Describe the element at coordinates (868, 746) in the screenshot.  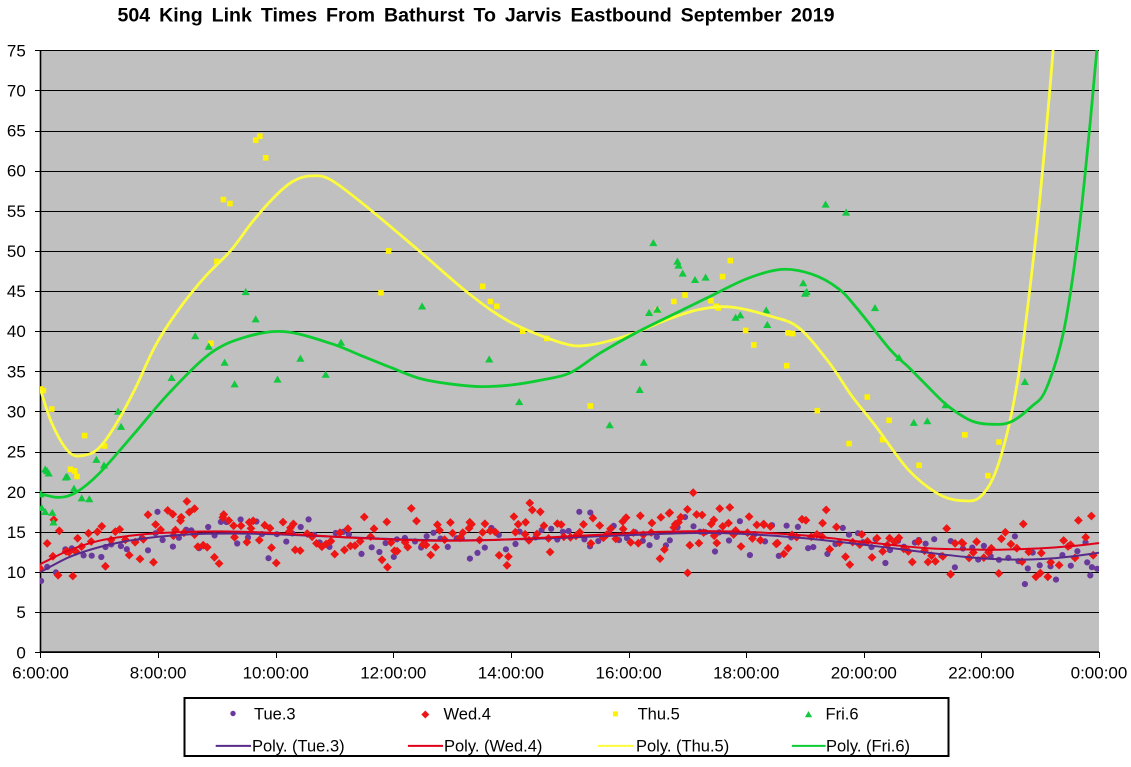
I see `svg-text: Poly. (Fri.6)` at that location.